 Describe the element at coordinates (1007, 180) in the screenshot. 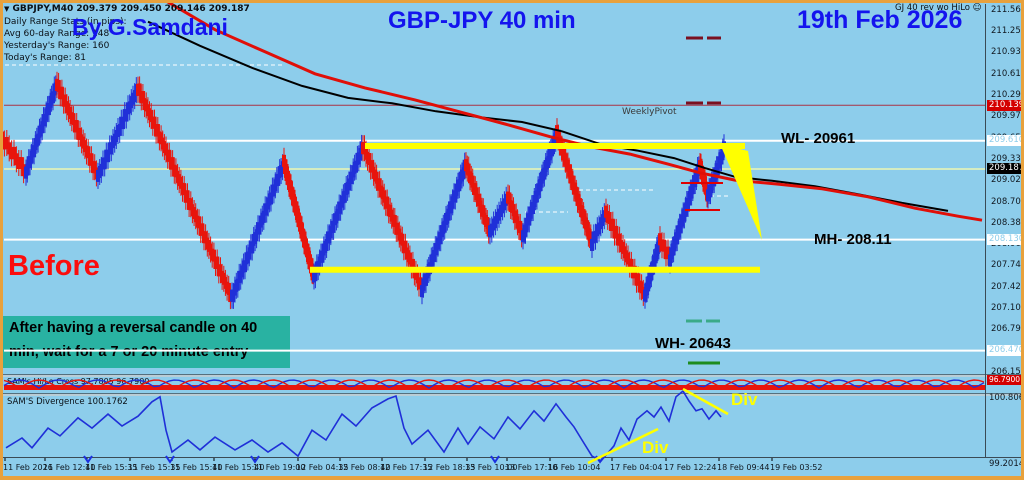

I see `price-tick: 209.020` at that location.